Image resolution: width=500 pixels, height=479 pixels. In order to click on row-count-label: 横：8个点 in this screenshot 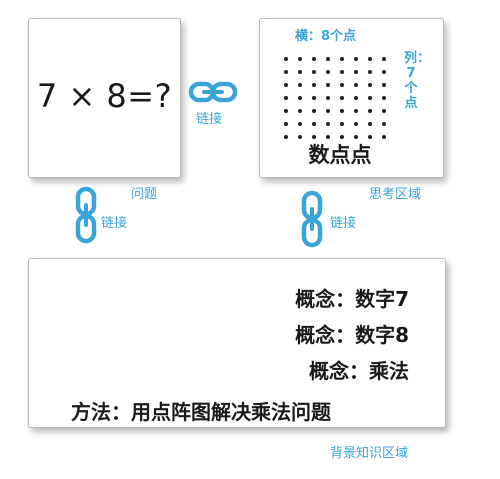, I will do `click(326, 36)`.